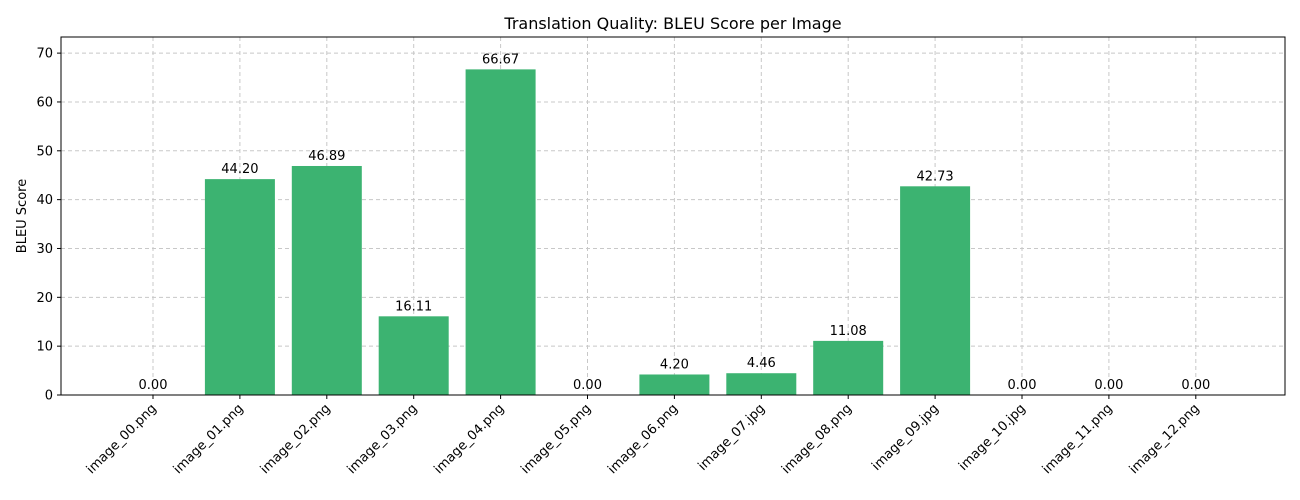 The image size is (1300, 500). Describe the element at coordinates (44, 200) in the screenshot. I see `y-tick-label: 40` at that location.